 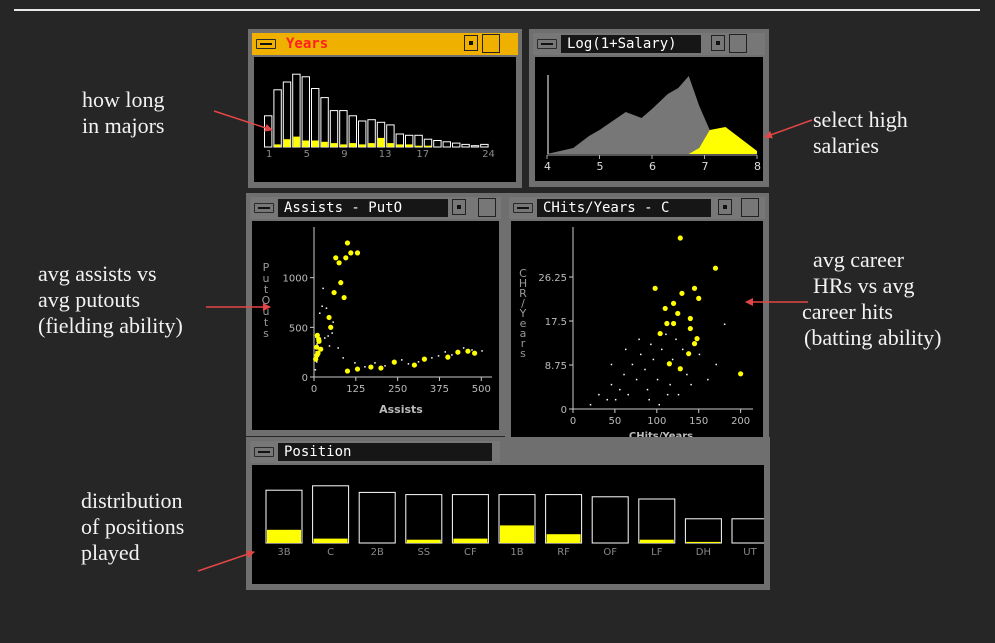 What do you see at coordinates (375, 208) in the screenshot?
I see `title-bar: Assists - PutO` at bounding box center [375, 208].